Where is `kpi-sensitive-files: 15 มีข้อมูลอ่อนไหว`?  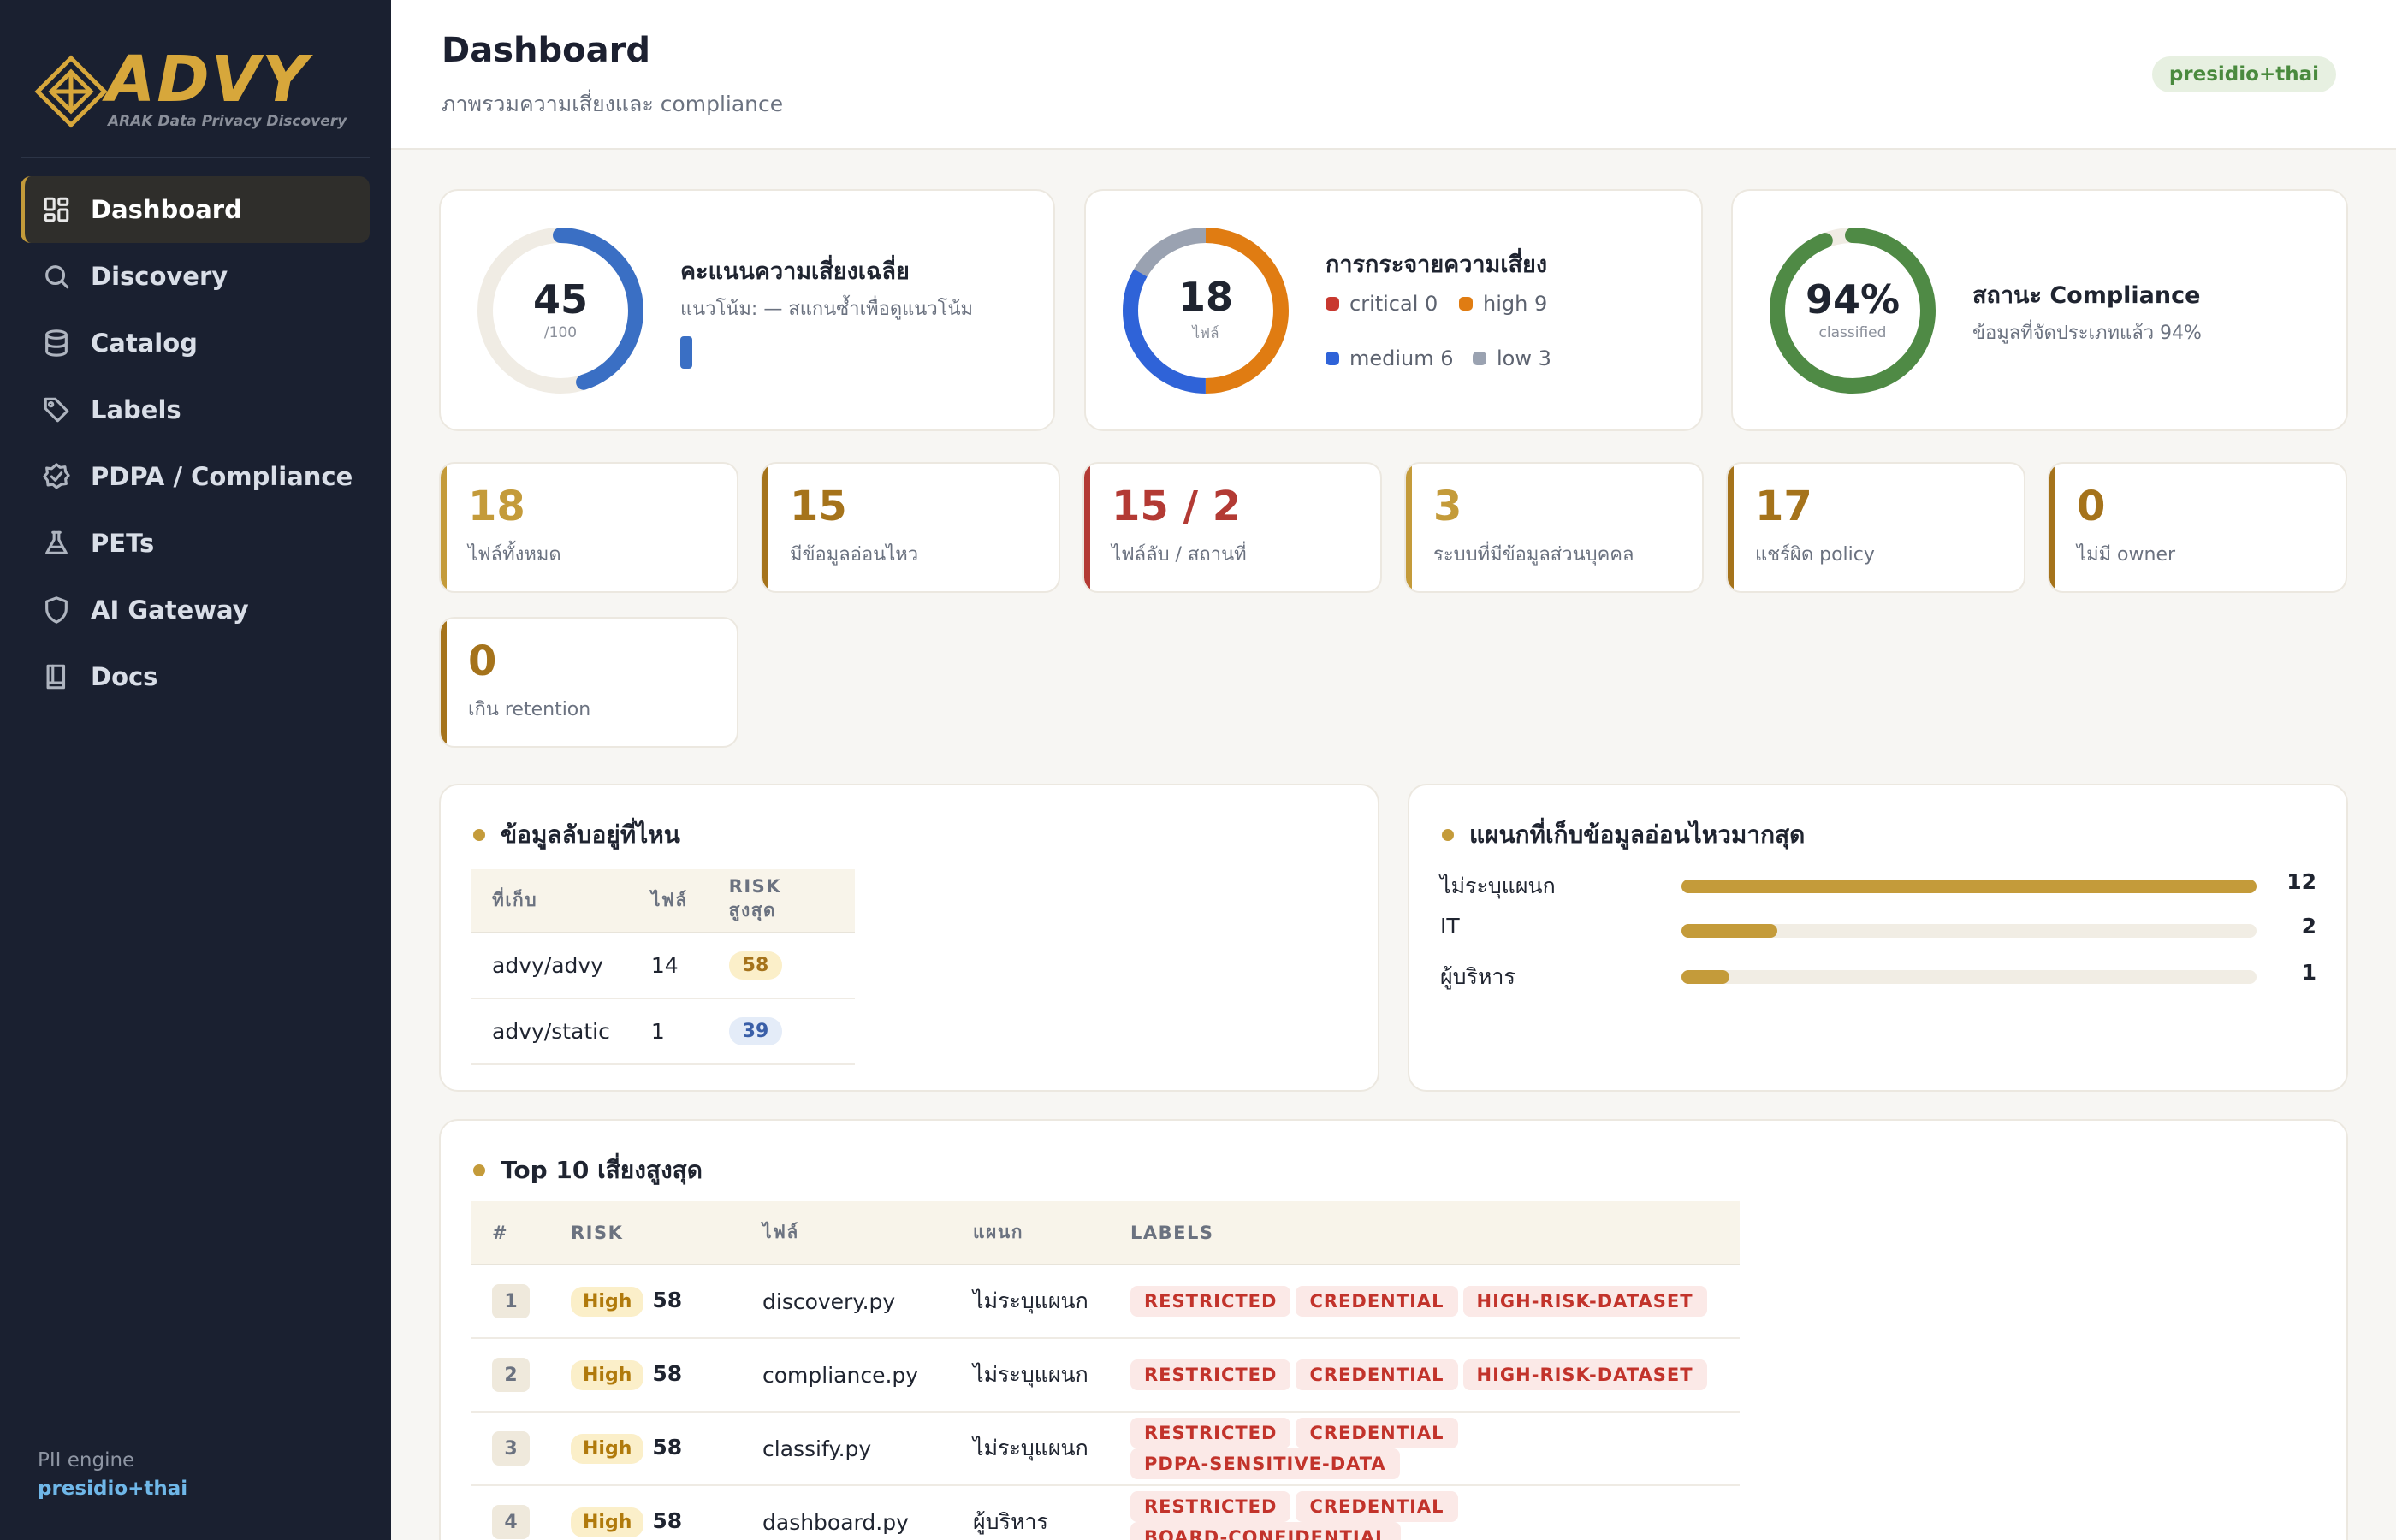 kpi-sensitive-files: 15 มีข้อมูลอ่อนไหว is located at coordinates (911, 527).